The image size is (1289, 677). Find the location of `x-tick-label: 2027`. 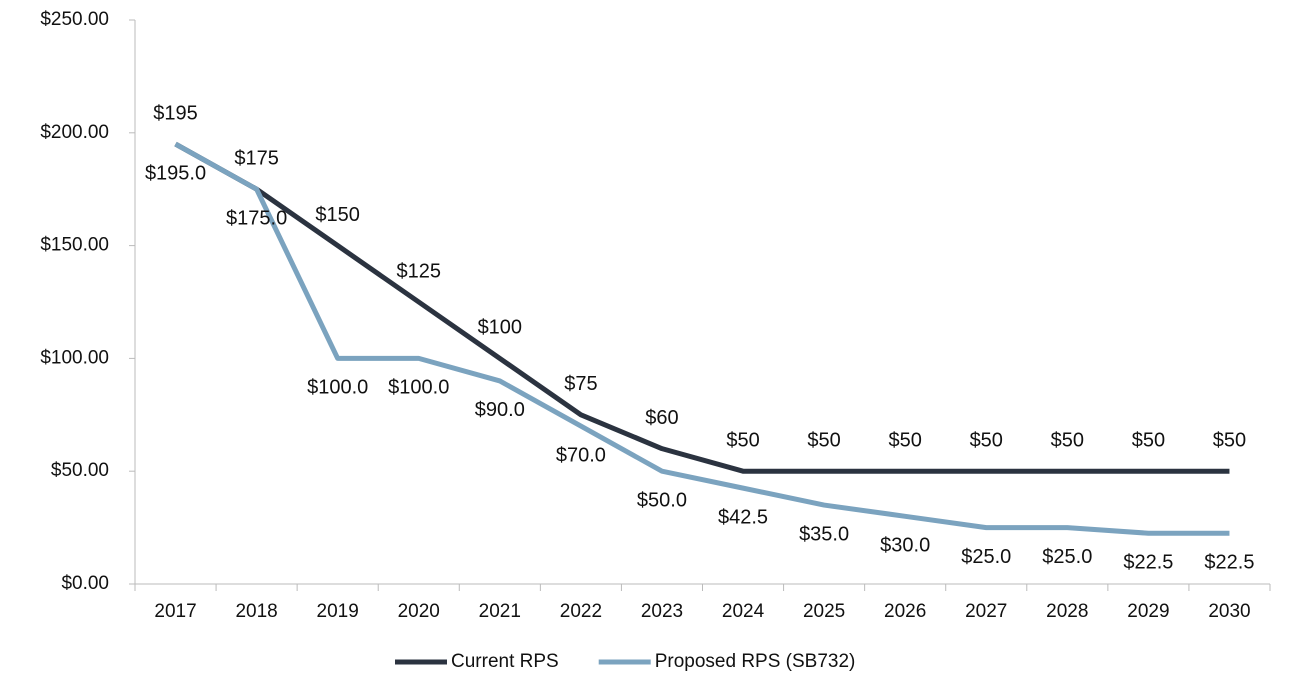

x-tick-label: 2027 is located at coordinates (986, 611).